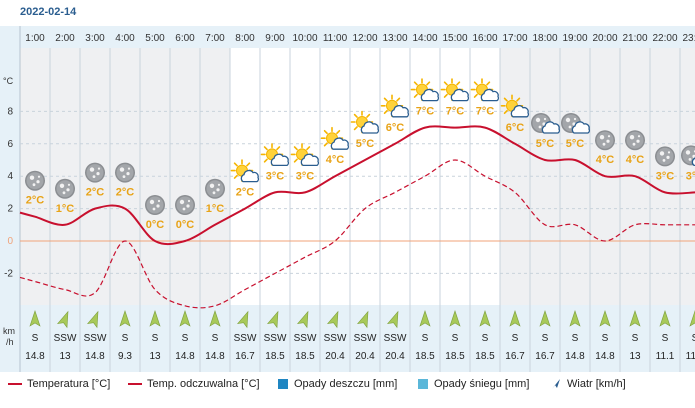  I want to click on hour-tick-label: 3:00, so click(95, 38).